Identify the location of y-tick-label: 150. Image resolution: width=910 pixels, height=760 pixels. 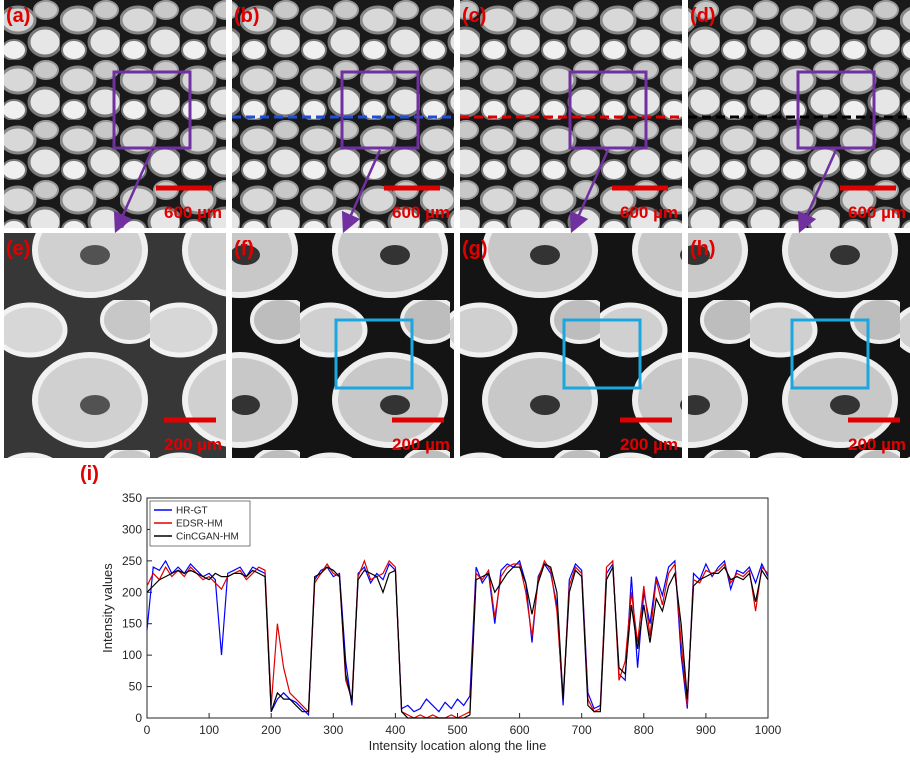
(132, 624).